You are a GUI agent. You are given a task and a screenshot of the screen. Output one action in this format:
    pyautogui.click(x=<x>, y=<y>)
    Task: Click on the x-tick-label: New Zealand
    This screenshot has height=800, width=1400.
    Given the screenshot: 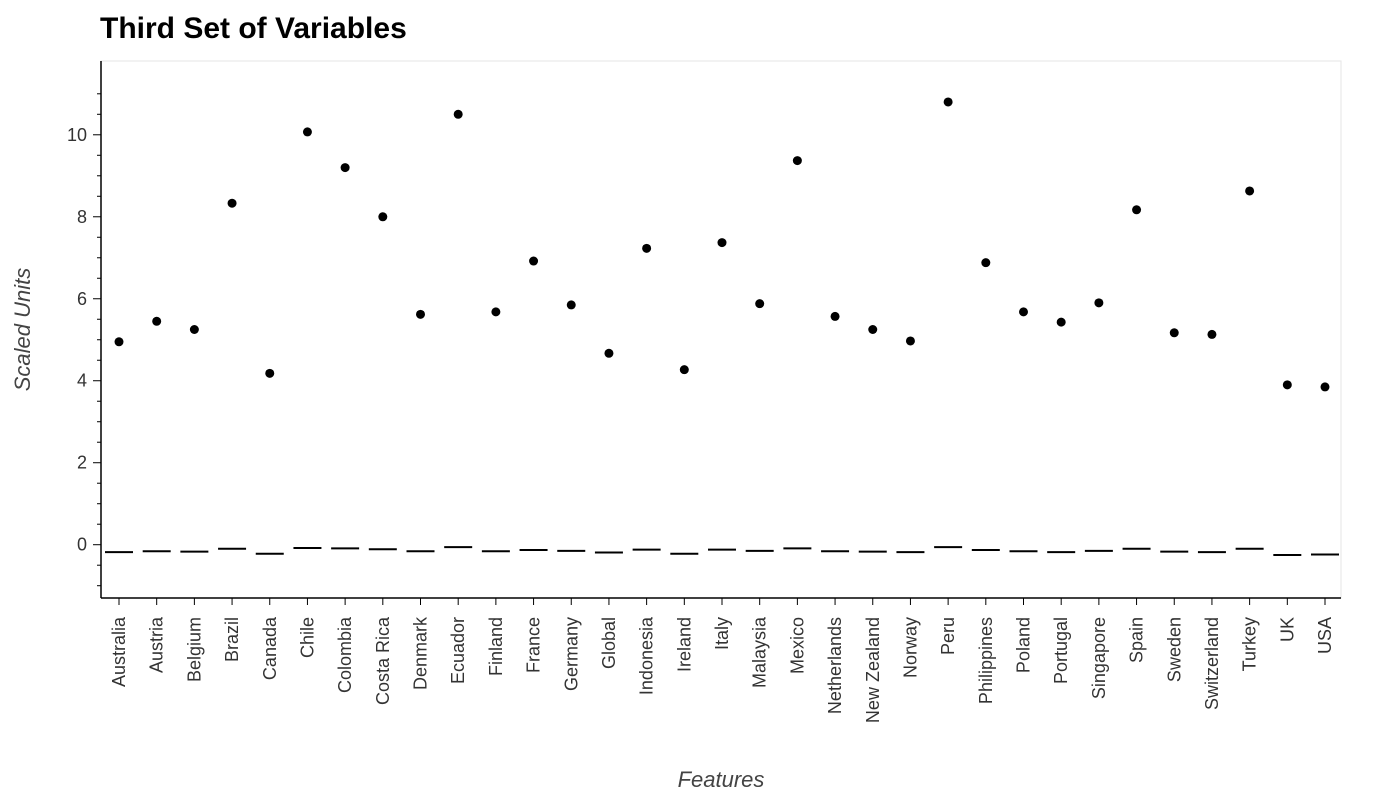 What is the action you would take?
    pyautogui.click(x=873, y=670)
    